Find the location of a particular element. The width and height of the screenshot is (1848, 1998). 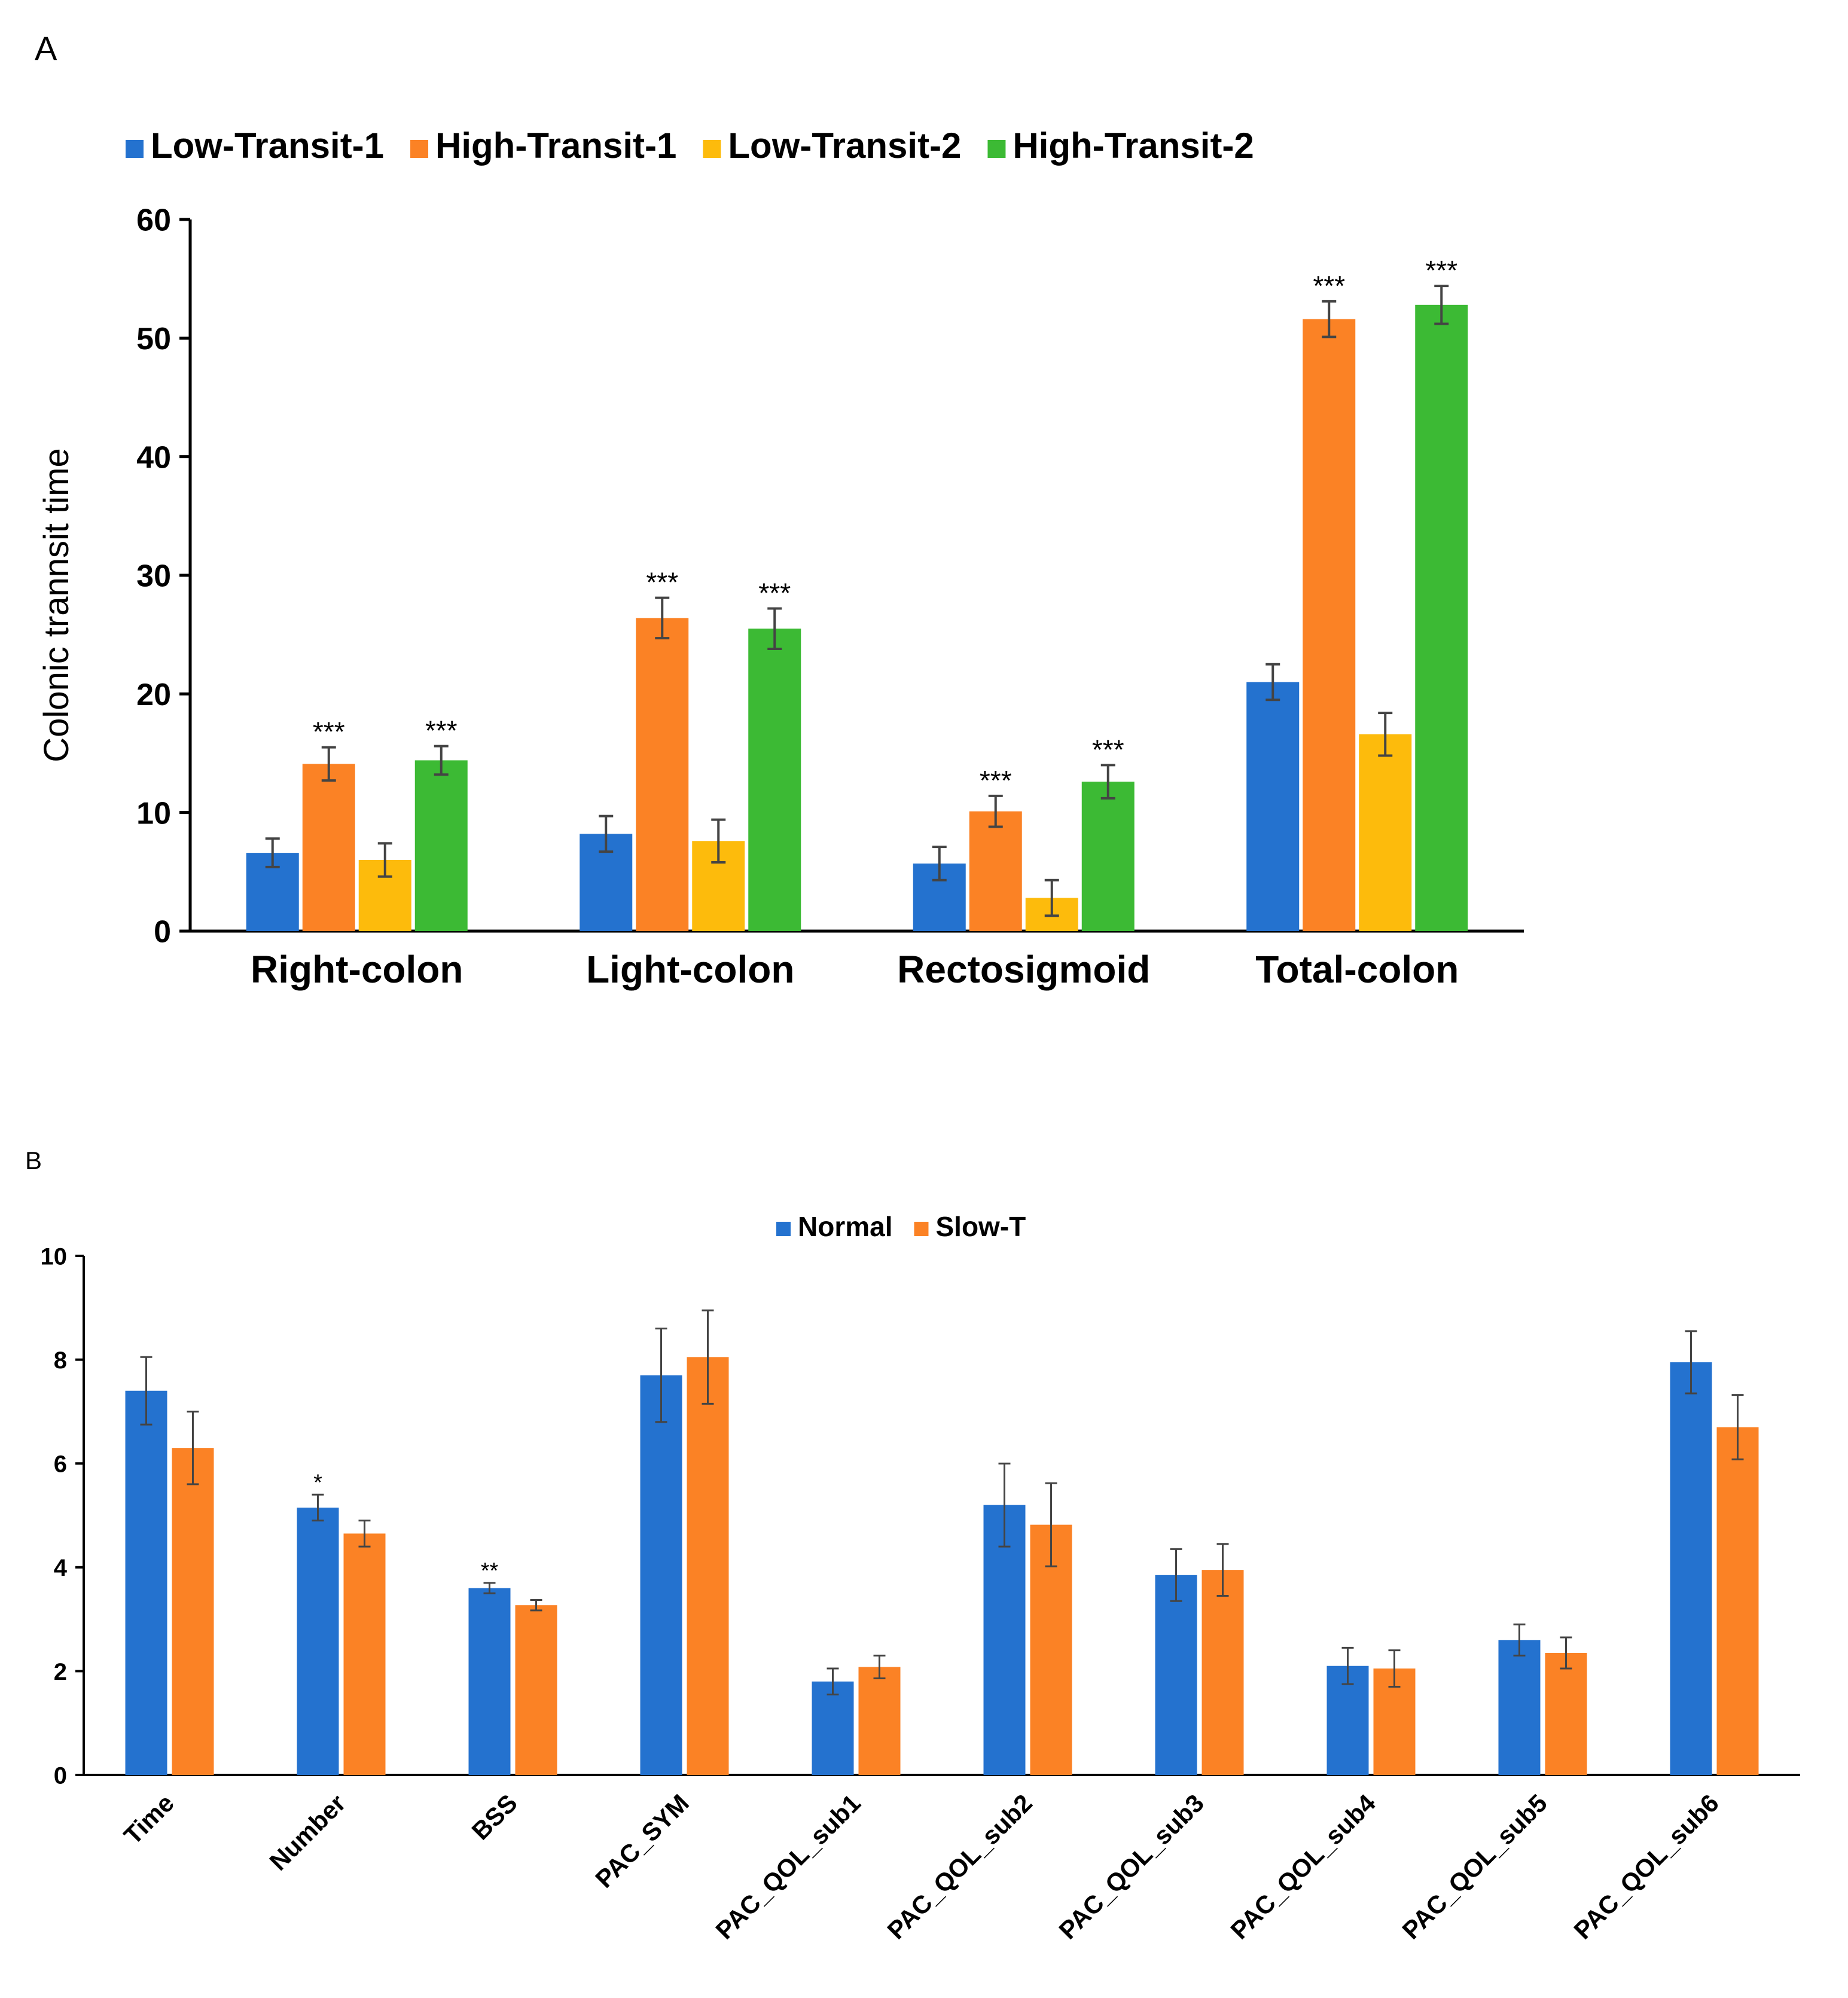

chart-b-bar-normal-pac-qol-sub1 is located at coordinates (833, 1728).